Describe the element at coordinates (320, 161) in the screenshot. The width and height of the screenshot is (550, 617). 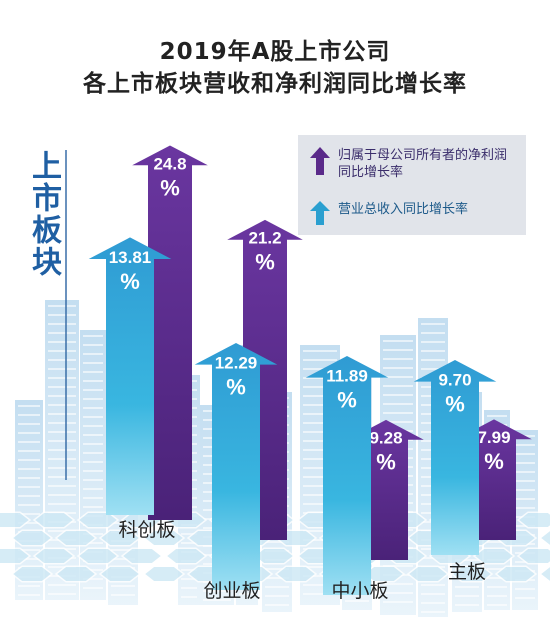
I see `purple-arrow-icon` at that location.